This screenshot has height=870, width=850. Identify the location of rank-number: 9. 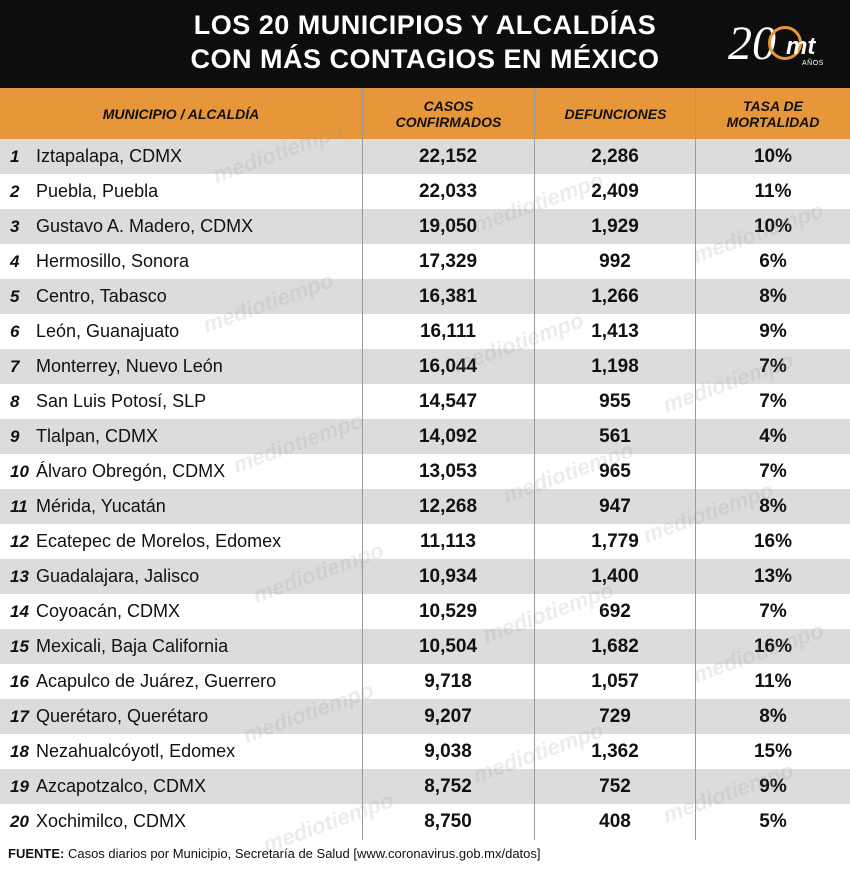
(15, 436).